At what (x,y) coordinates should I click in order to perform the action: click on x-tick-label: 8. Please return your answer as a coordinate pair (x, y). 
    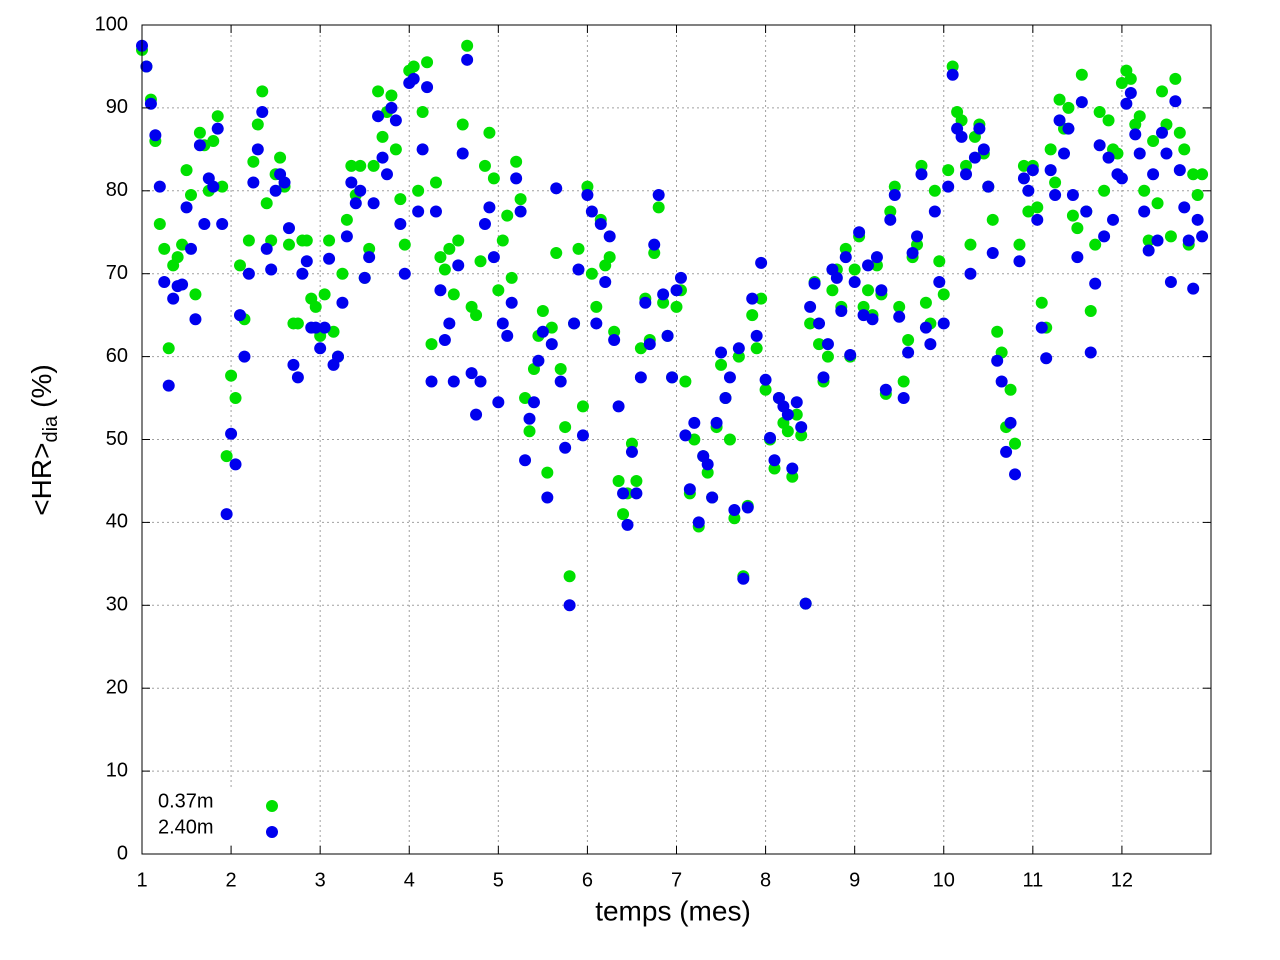
    Looking at the image, I should click on (765, 880).